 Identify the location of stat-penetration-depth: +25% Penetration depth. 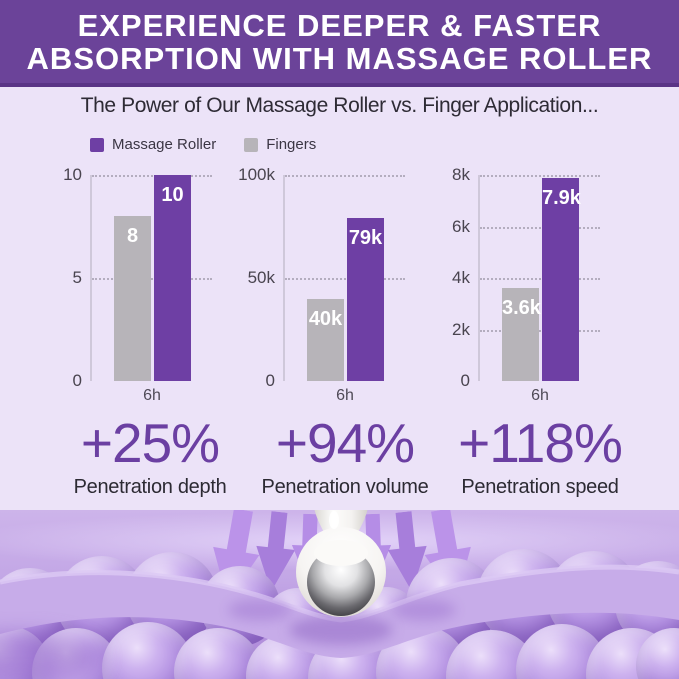
(150, 456).